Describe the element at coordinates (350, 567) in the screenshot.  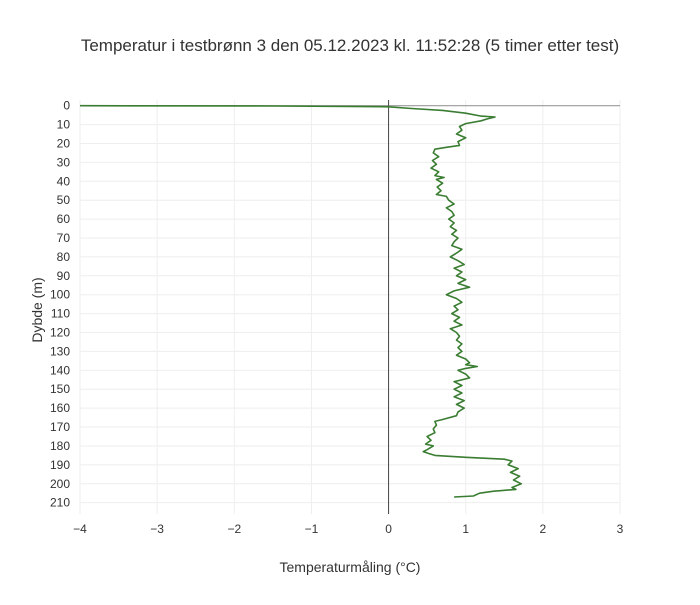
I see `x-axis-label: Temperaturmåling (°C)` at that location.